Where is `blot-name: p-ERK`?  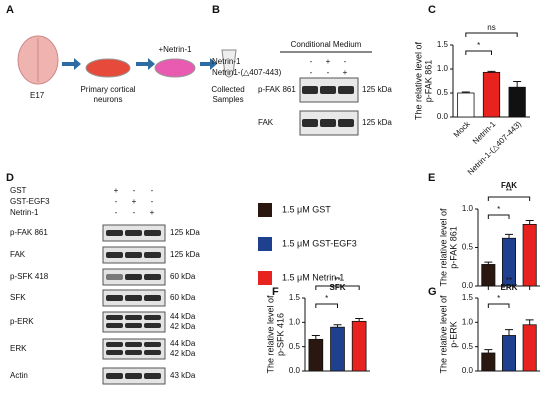 blot-name: p-ERK is located at coordinates (22, 321).